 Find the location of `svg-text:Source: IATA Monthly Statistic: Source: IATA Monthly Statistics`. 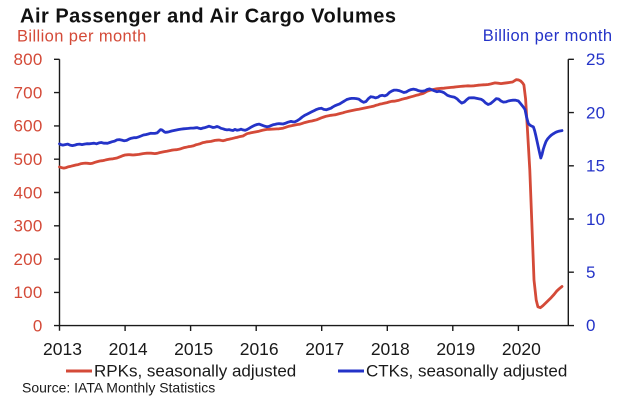

svg-text:Source: IATA Monthly Statistic: Source: IATA Monthly Statistics is located at coordinates (118, 388).